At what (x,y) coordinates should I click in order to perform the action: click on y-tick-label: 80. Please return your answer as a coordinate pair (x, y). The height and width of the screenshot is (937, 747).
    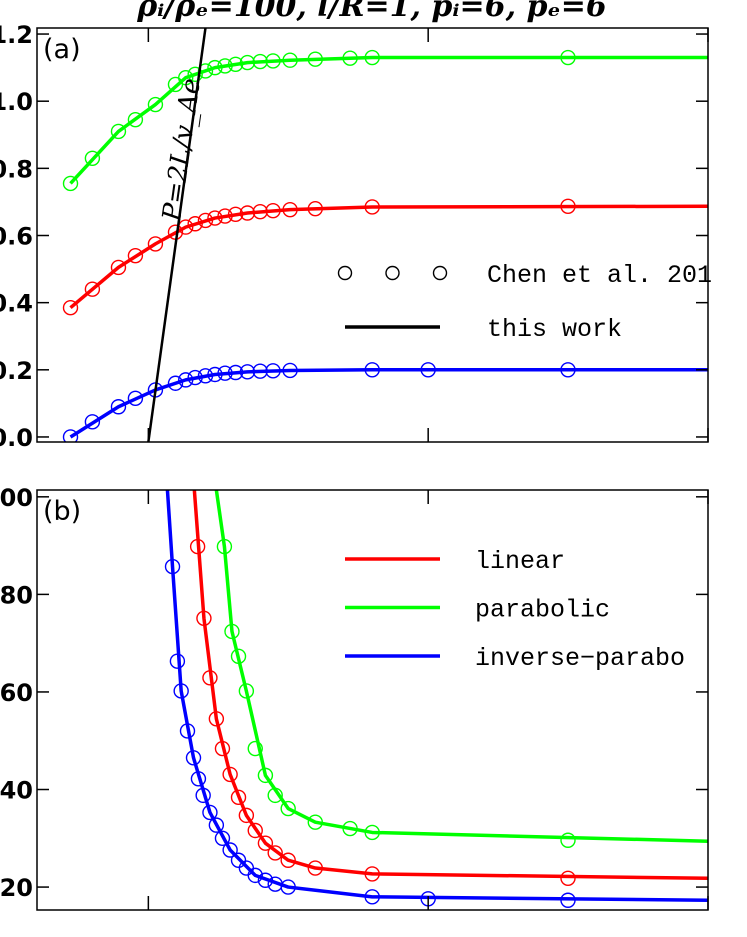
    Looking at the image, I should click on (16, 595).